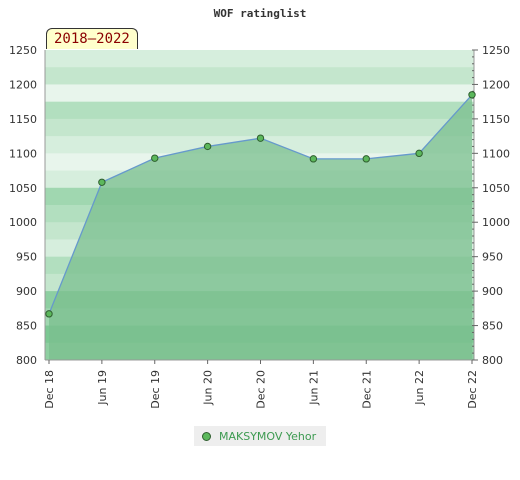  Describe the element at coordinates (472, 389) in the screenshot. I see `x-tick-label: Dec 22` at that location.